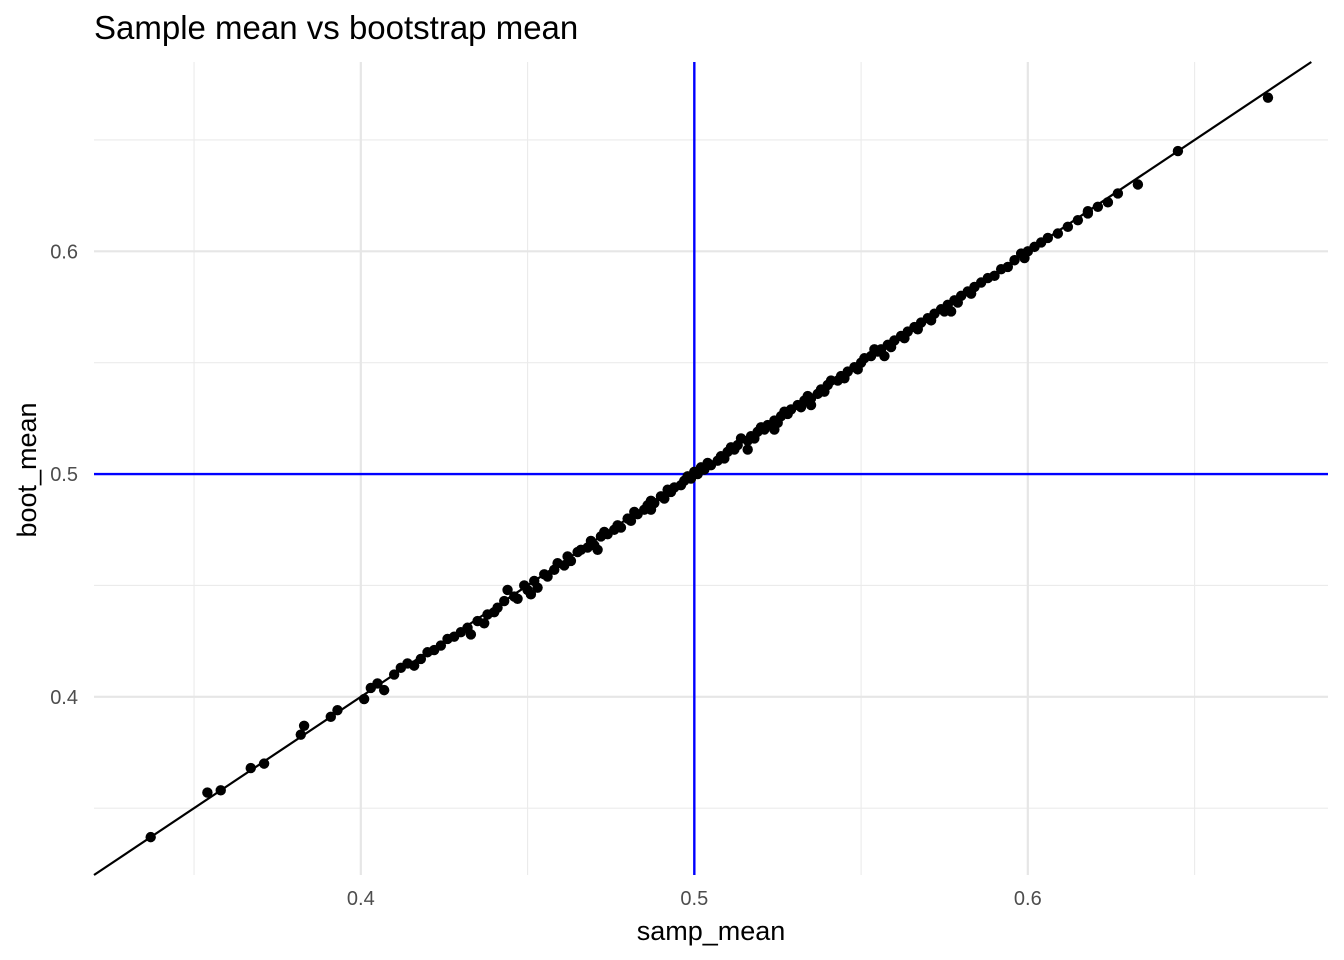 The width and height of the screenshot is (1344, 960). What do you see at coordinates (694, 899) in the screenshot?
I see `x-tick-label: 0.5` at bounding box center [694, 899].